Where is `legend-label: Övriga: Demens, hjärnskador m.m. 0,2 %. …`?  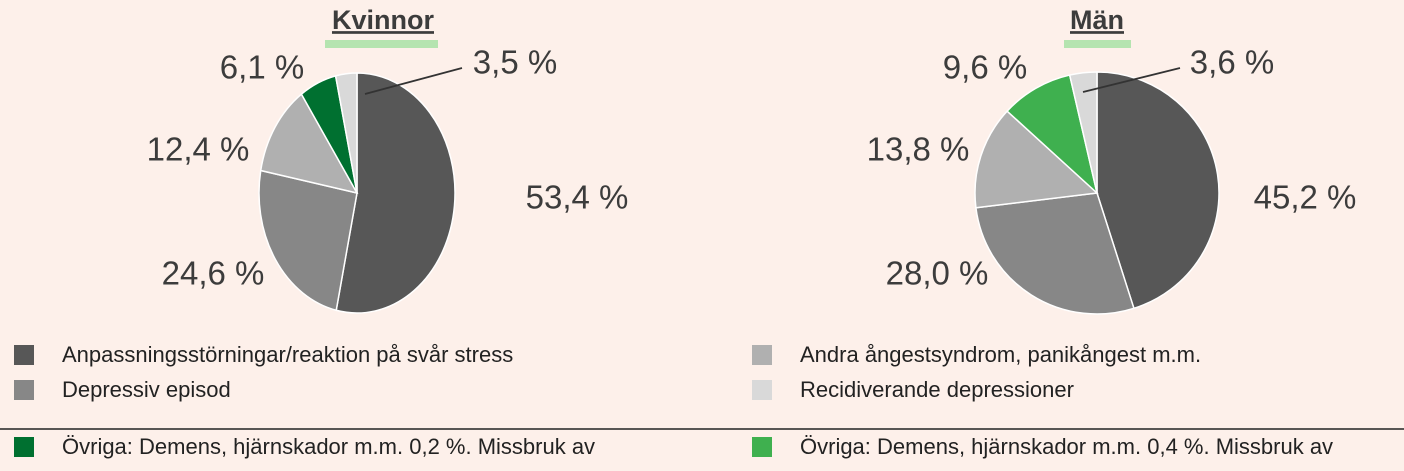
legend-label: Övriga: Demens, hjärnskador m.m. 0,2 %. … is located at coordinates (328, 446).